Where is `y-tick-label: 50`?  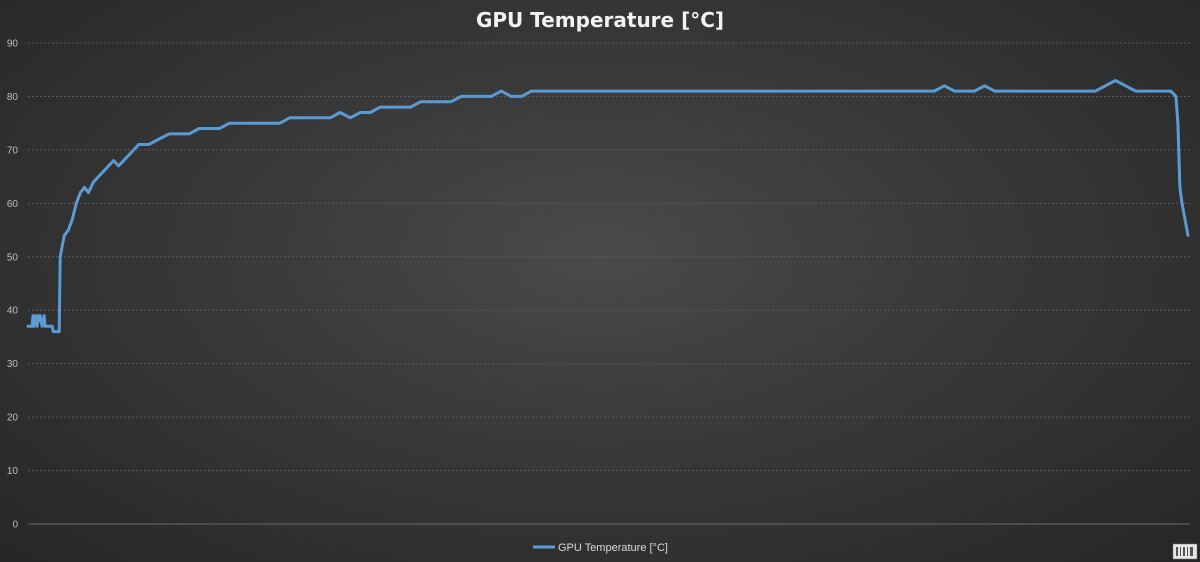
y-tick-label: 50 is located at coordinates (13, 257).